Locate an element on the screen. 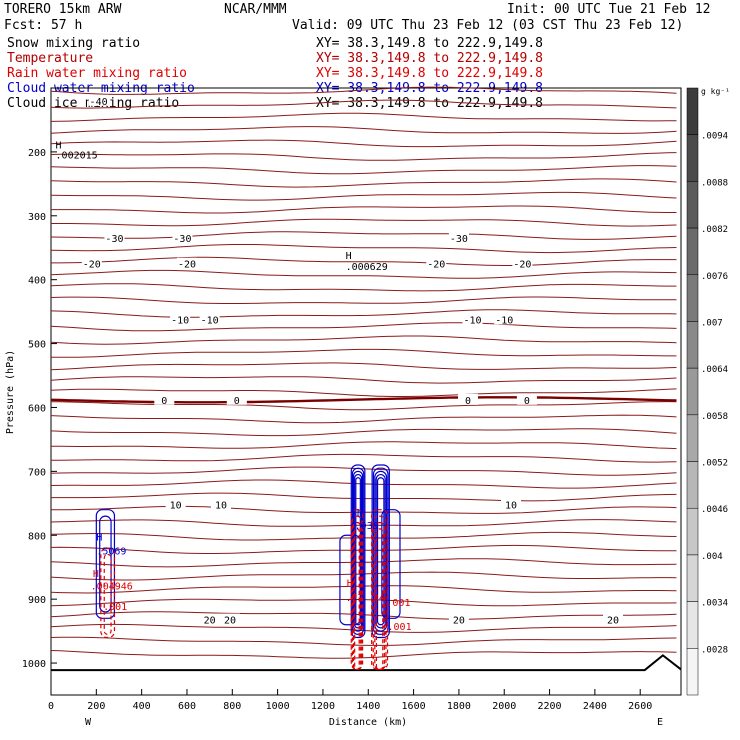 The width and height of the screenshot is (740, 740). annotation-label: .5069 is located at coordinates (111, 551).